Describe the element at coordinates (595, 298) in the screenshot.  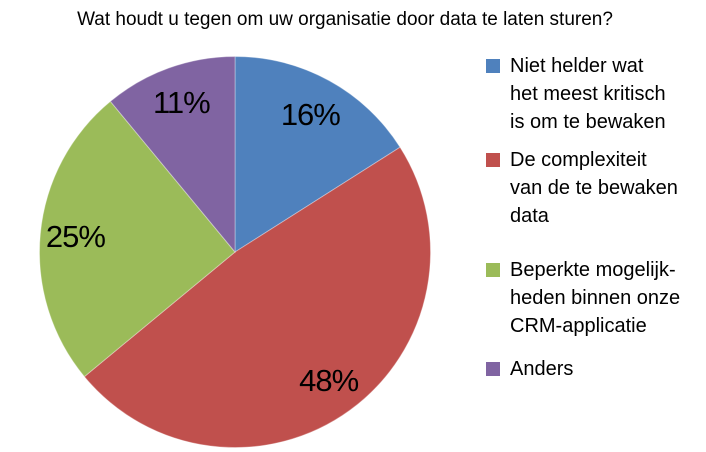
I see `legend-item-label: heden binnen onze` at that location.